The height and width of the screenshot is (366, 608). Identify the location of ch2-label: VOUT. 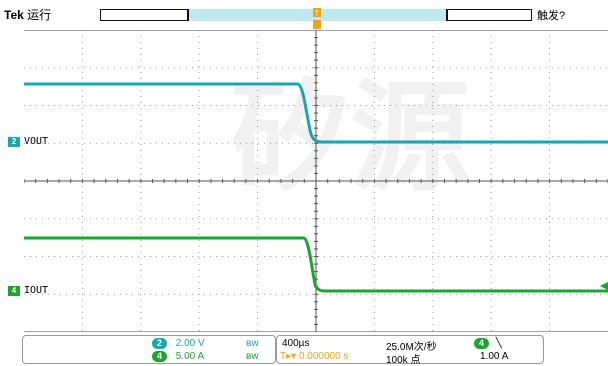
(36, 141).